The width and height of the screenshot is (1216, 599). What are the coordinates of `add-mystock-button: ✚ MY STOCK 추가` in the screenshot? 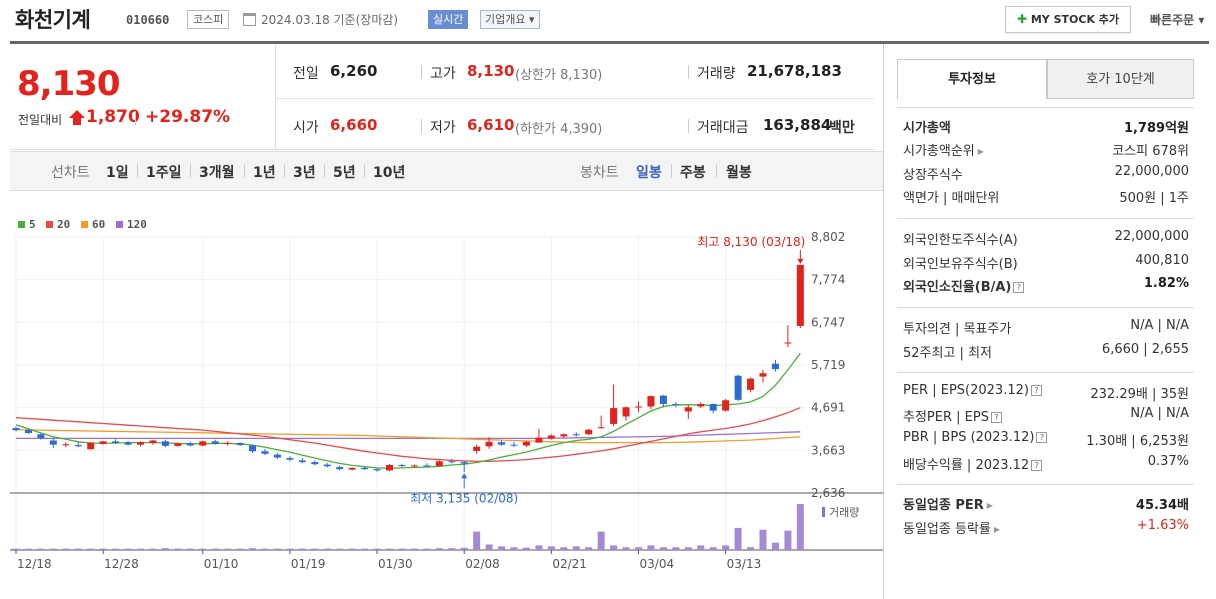 It's located at (1068, 19).